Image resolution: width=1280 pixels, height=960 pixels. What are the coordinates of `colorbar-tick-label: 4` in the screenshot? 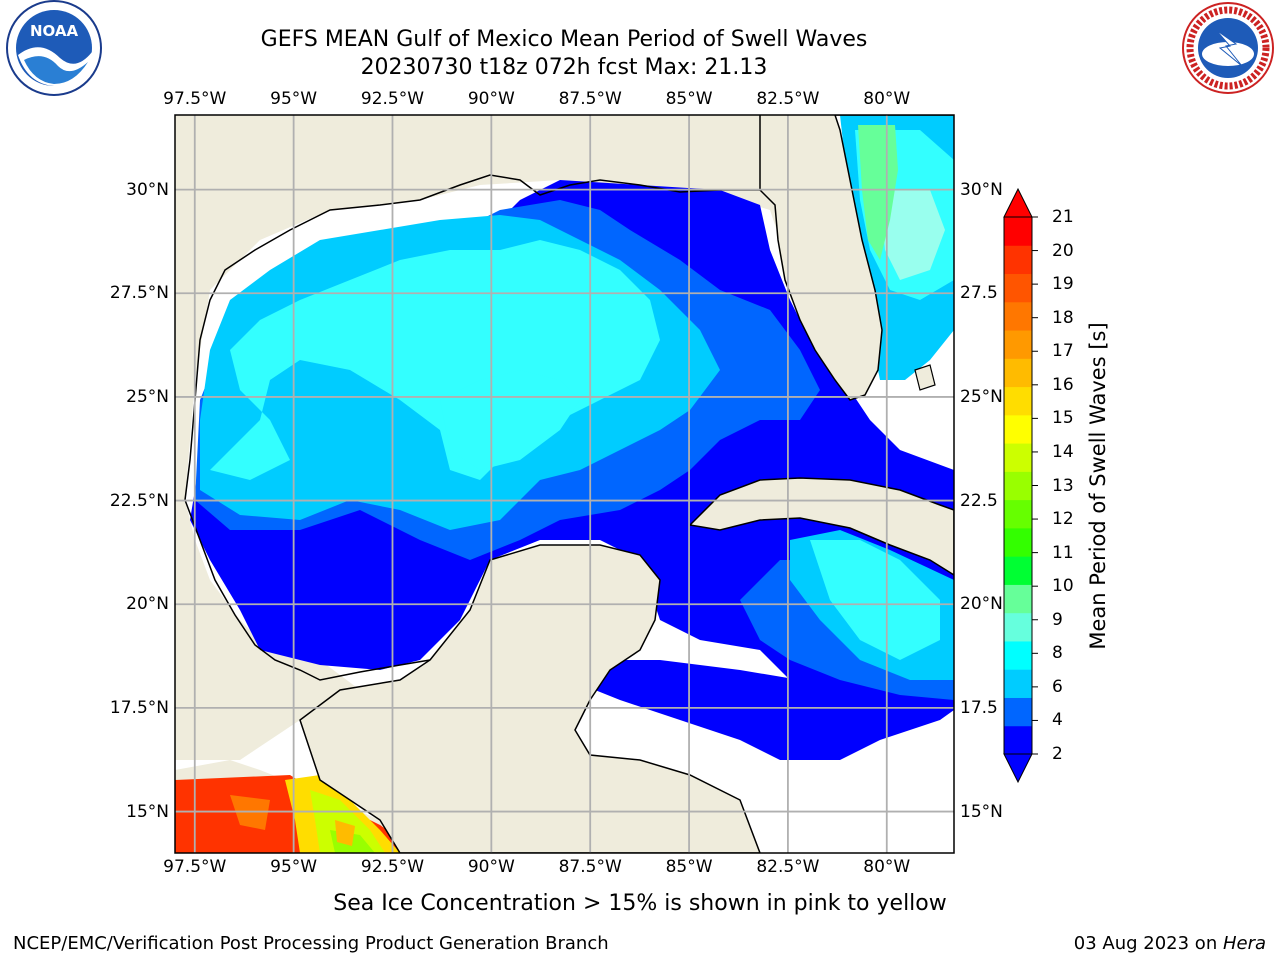 It's located at (1057, 720).